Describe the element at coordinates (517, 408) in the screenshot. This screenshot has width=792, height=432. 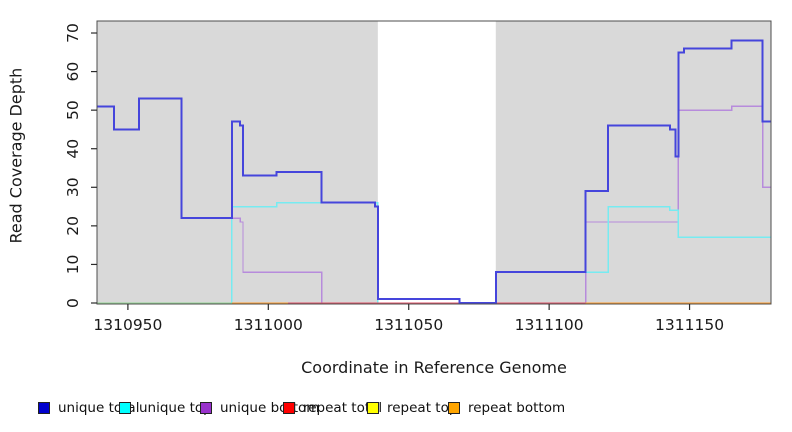
I see `legend-label: repeat bottom` at that location.